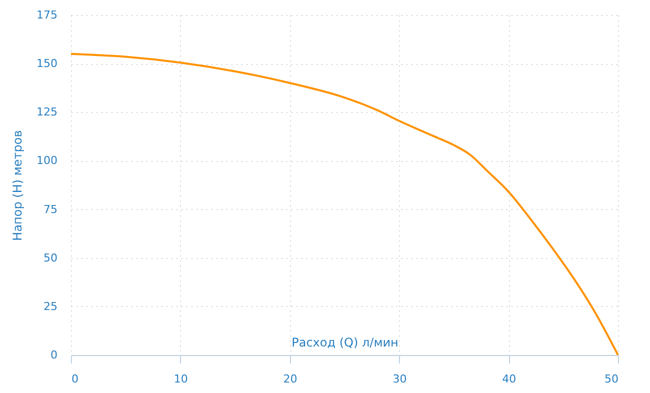  Describe the element at coordinates (290, 379) in the screenshot. I see `x-tick-label: 20` at that location.